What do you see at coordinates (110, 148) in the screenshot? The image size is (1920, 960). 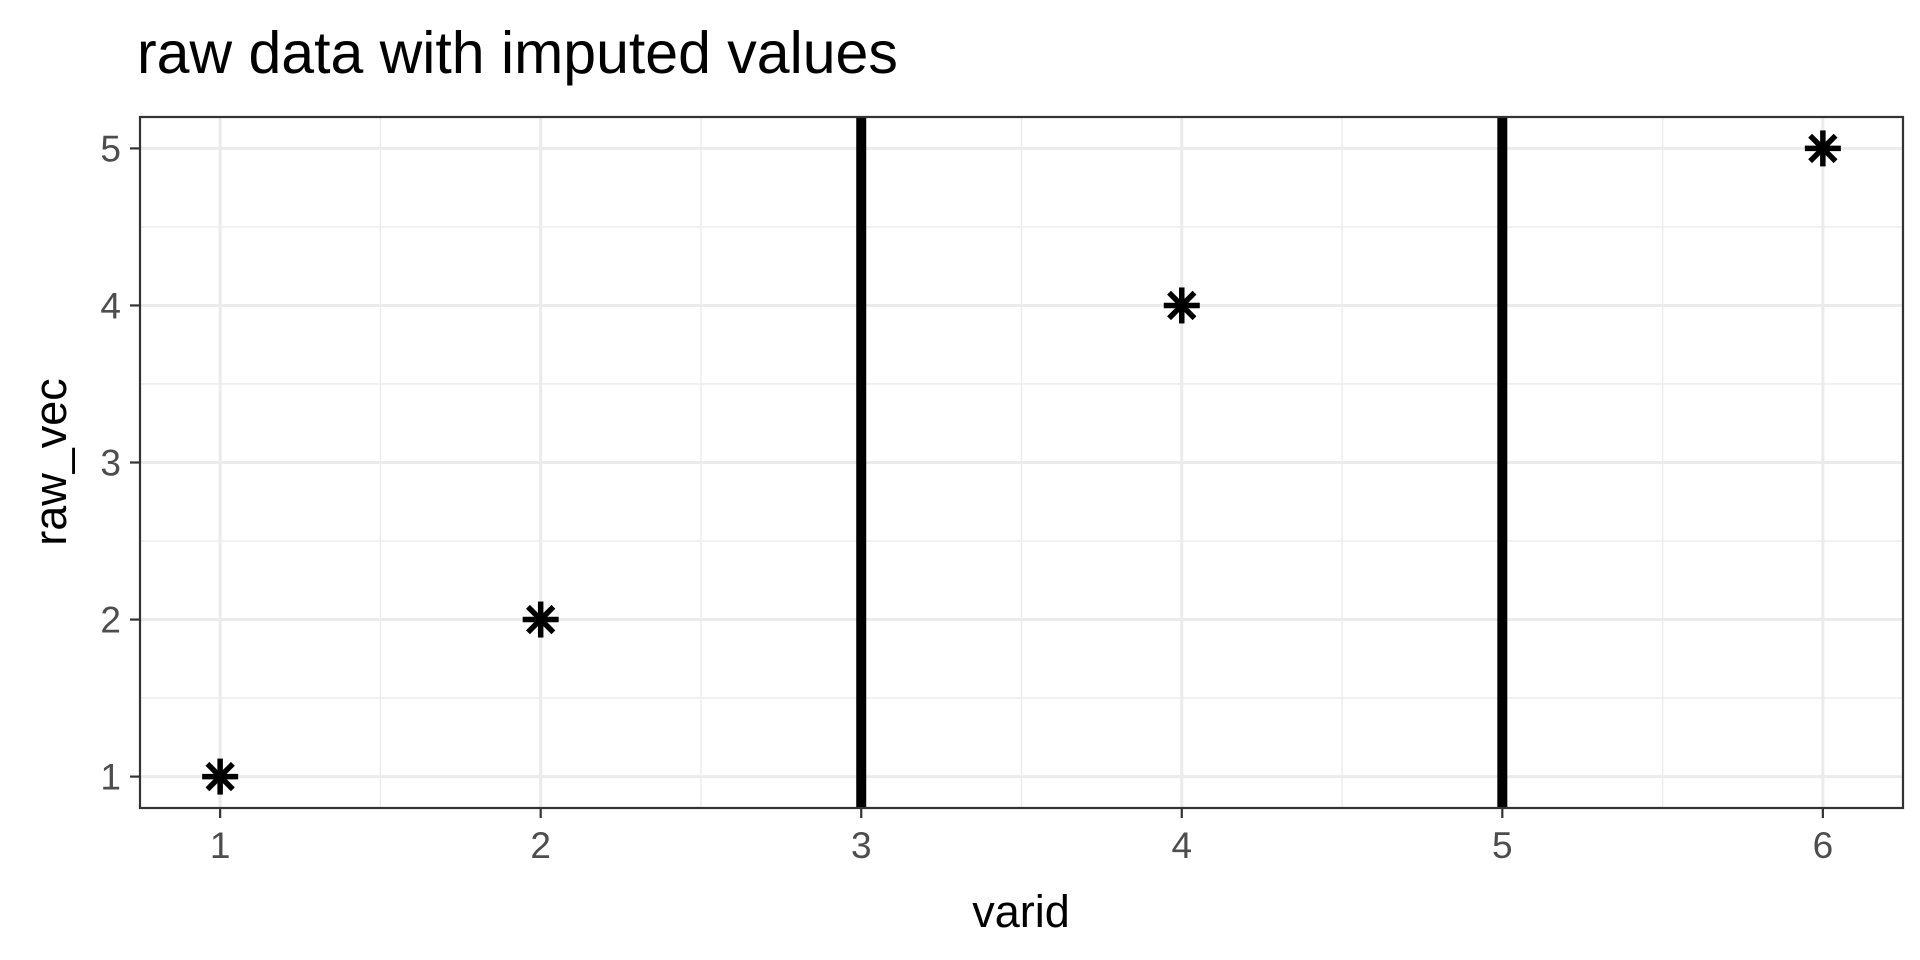 I see `y-tick-label: 5` at bounding box center [110, 148].